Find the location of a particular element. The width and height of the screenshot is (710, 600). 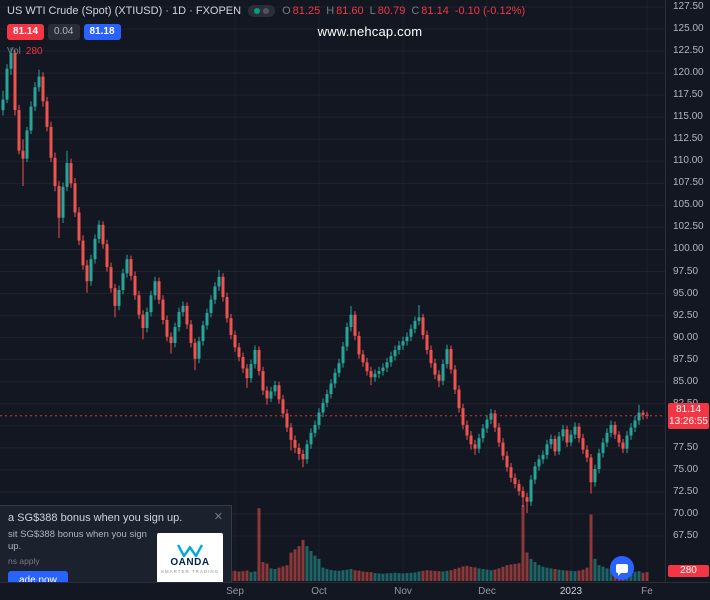

price-tick-label: 120.00 is located at coordinates (688, 73).